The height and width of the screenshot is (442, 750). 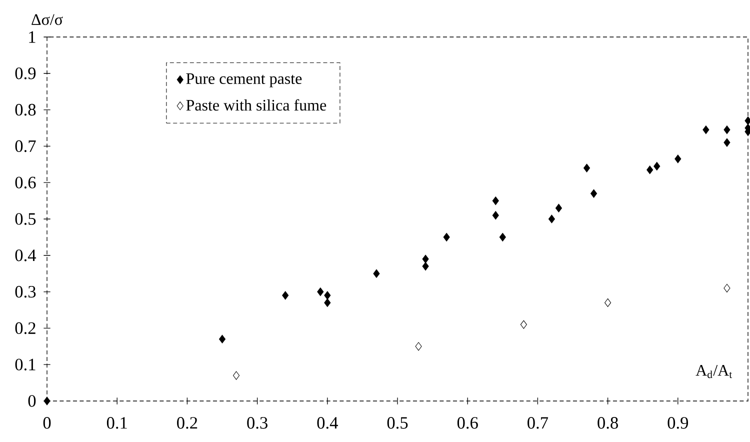 What do you see at coordinates (25, 364) in the screenshot?
I see `y-tick-label: 0.1` at bounding box center [25, 364].